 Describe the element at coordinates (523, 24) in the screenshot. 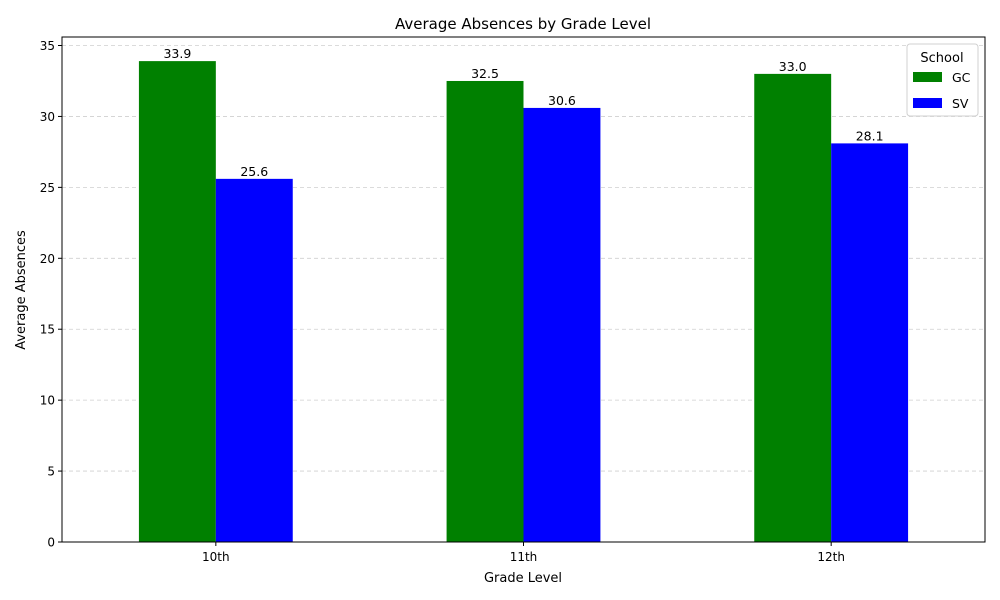

I see `chart-title: Average Absences by Grade Level` at that location.